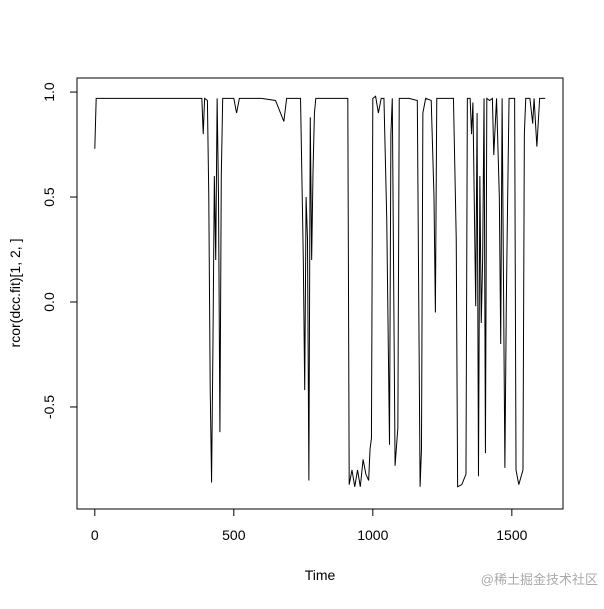  I want to click on x-axis-label: Time, so click(320, 575).